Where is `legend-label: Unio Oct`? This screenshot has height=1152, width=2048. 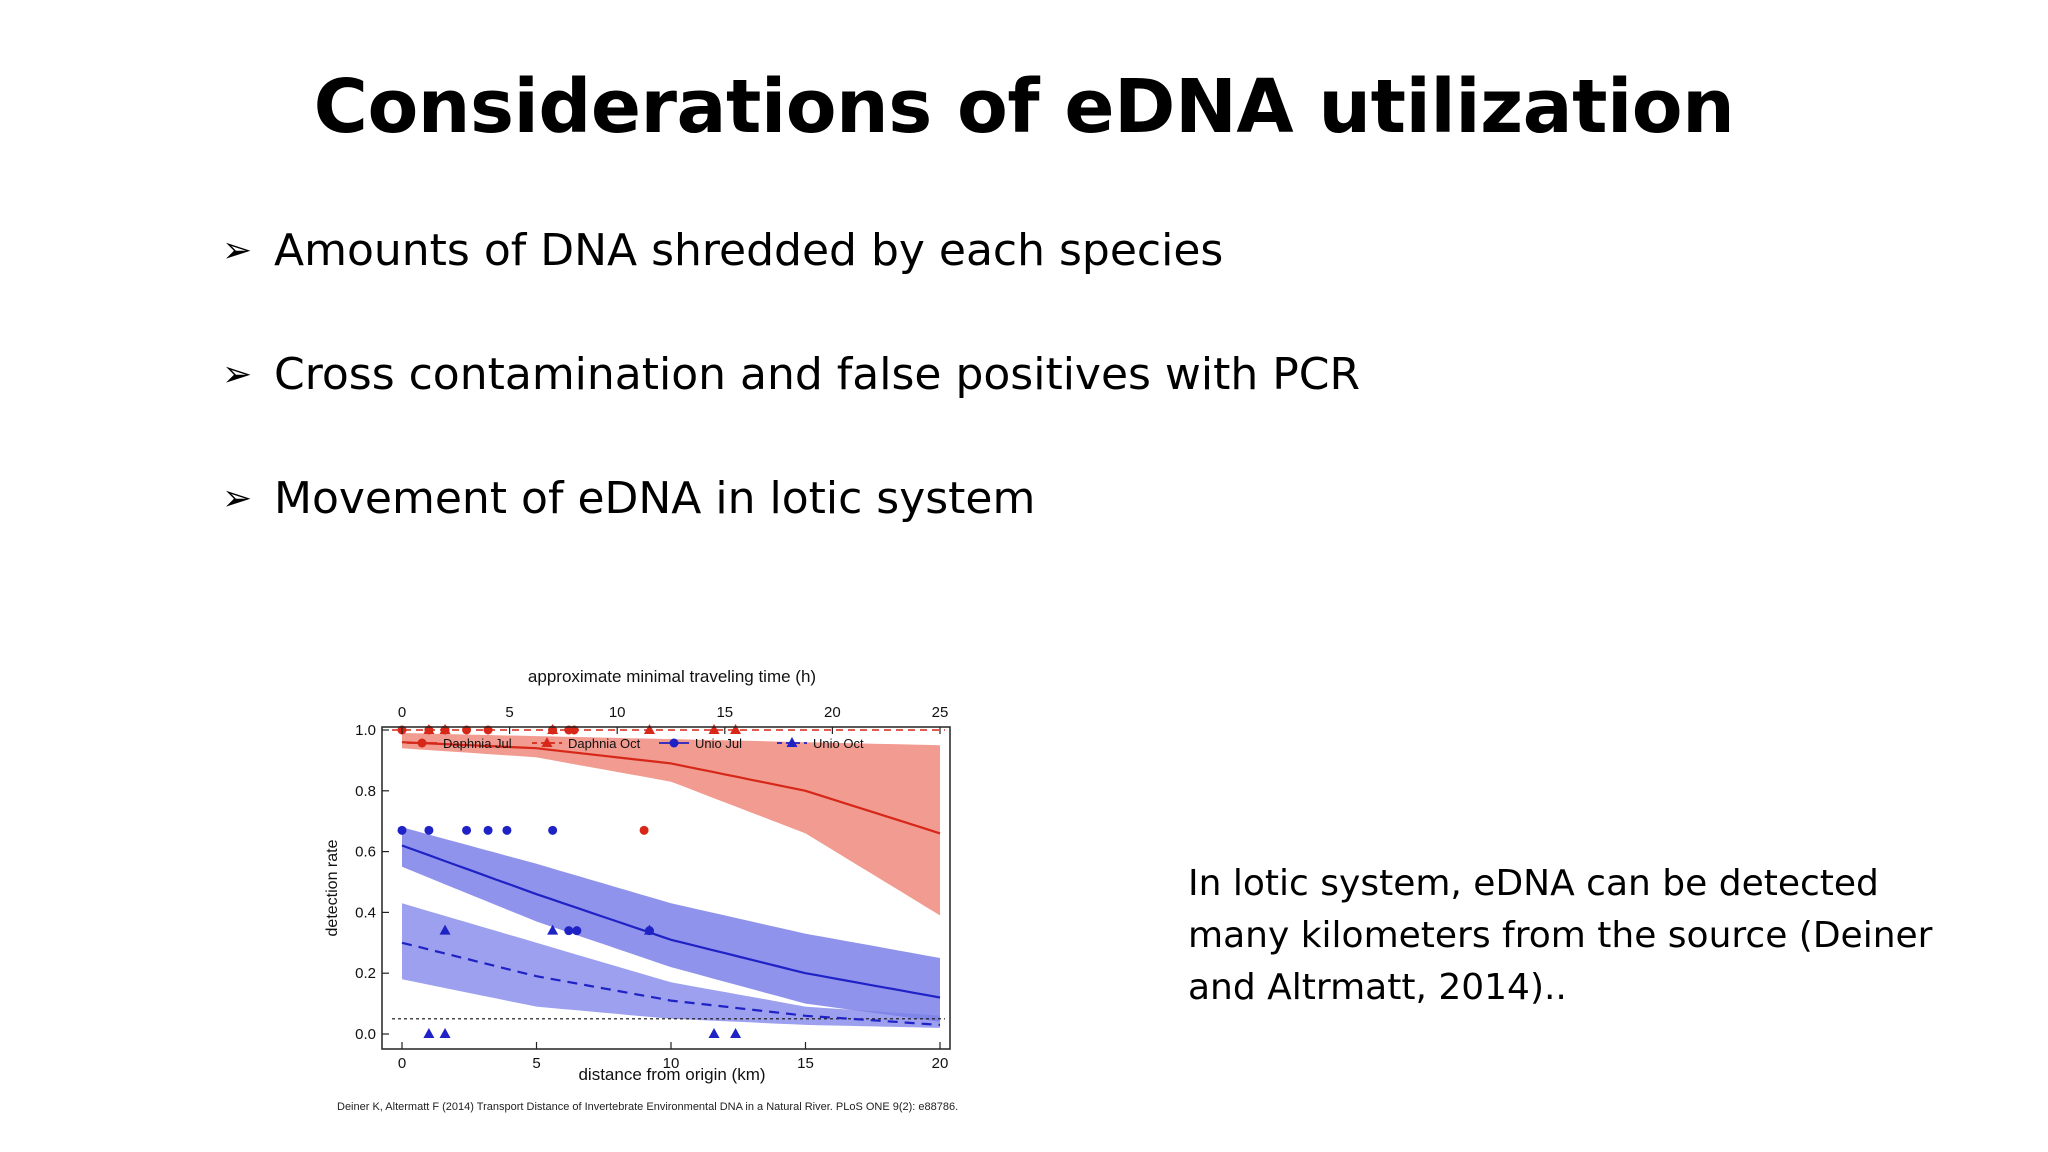
legend-label: Unio Oct is located at coordinates (838, 743).